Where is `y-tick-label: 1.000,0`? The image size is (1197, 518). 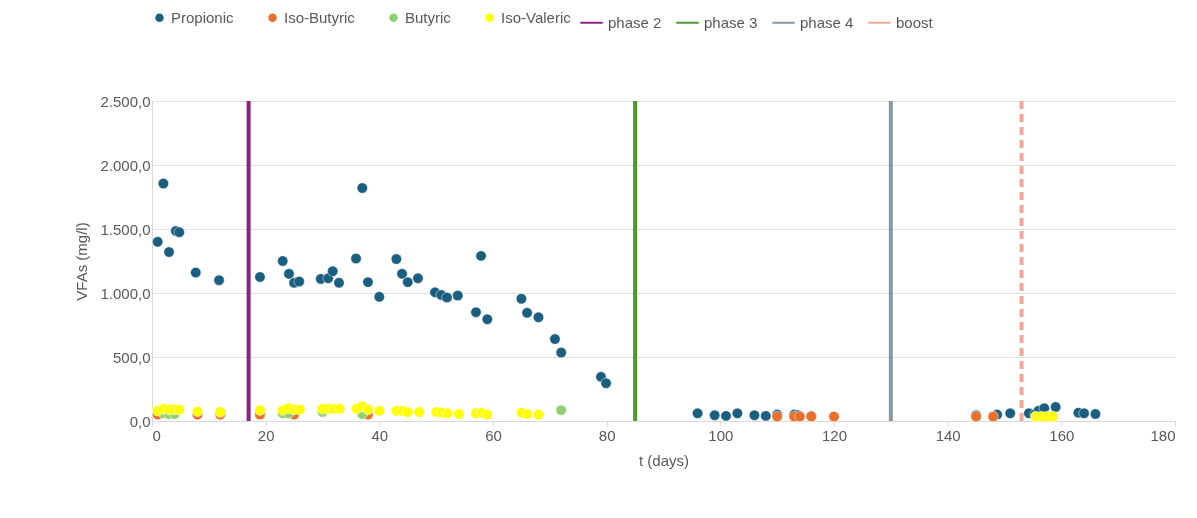
y-tick-label: 1.000,0 is located at coordinates (125, 293).